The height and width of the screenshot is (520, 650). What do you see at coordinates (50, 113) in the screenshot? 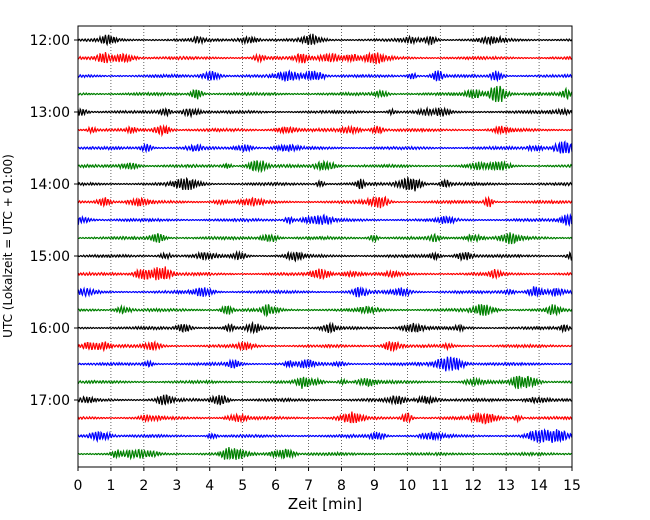
I see `y-tick-label: 13:00` at bounding box center [50, 113].